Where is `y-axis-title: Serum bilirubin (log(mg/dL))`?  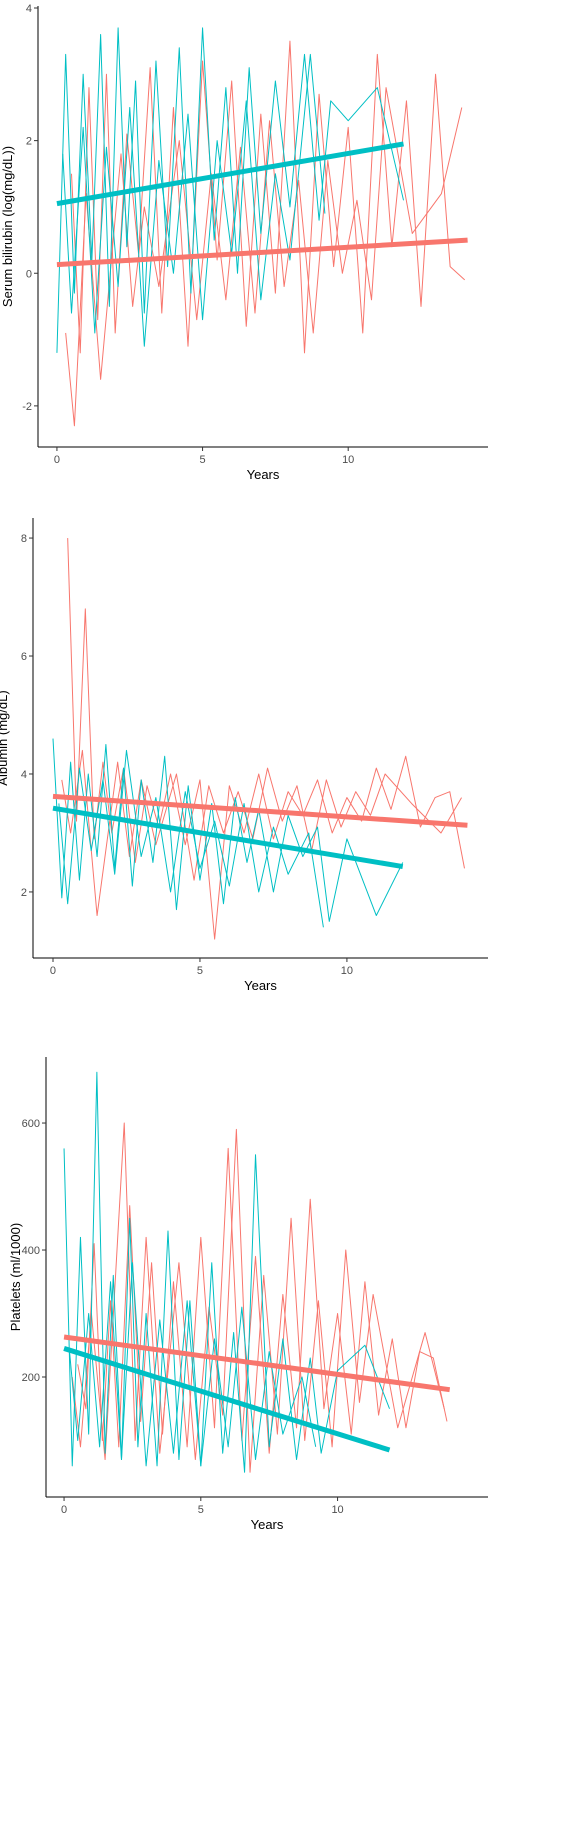
y-axis-title: Serum bilirubin (log(mg/dL)) is located at coordinates (7, 226).